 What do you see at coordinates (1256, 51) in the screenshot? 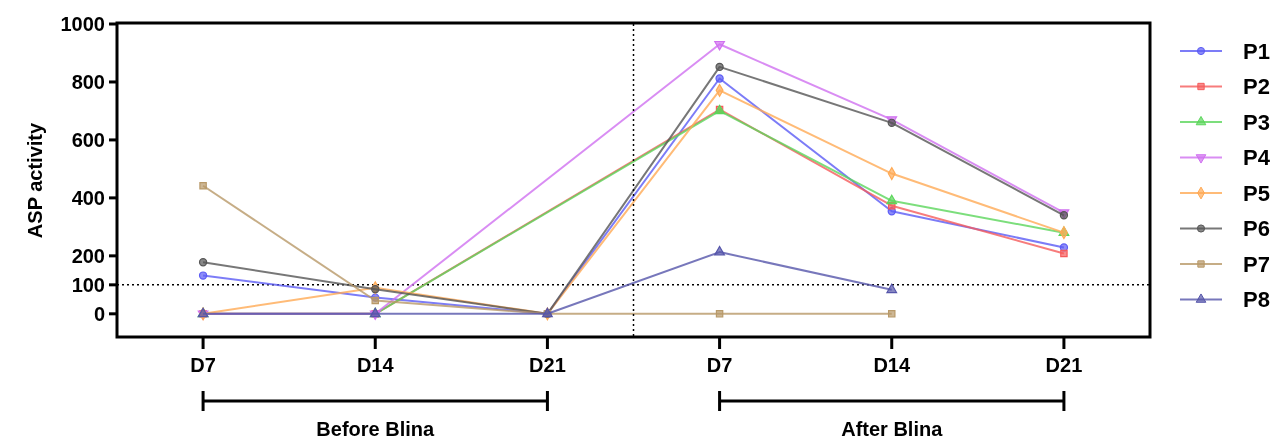
I see `legend-label: P1` at bounding box center [1256, 51].